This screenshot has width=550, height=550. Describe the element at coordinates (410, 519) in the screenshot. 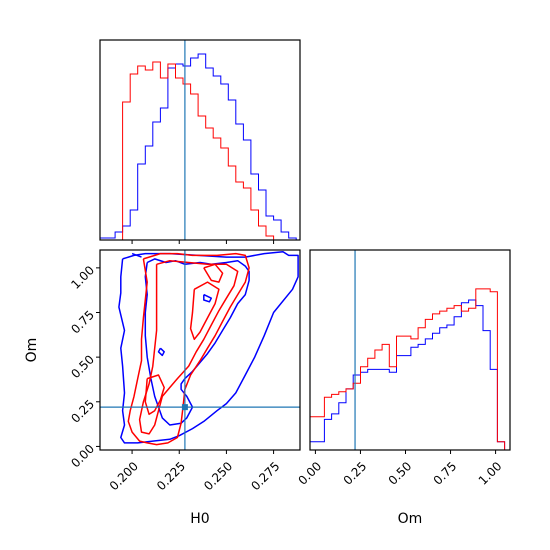

I see `x-axis-label-om: Om` at that location.